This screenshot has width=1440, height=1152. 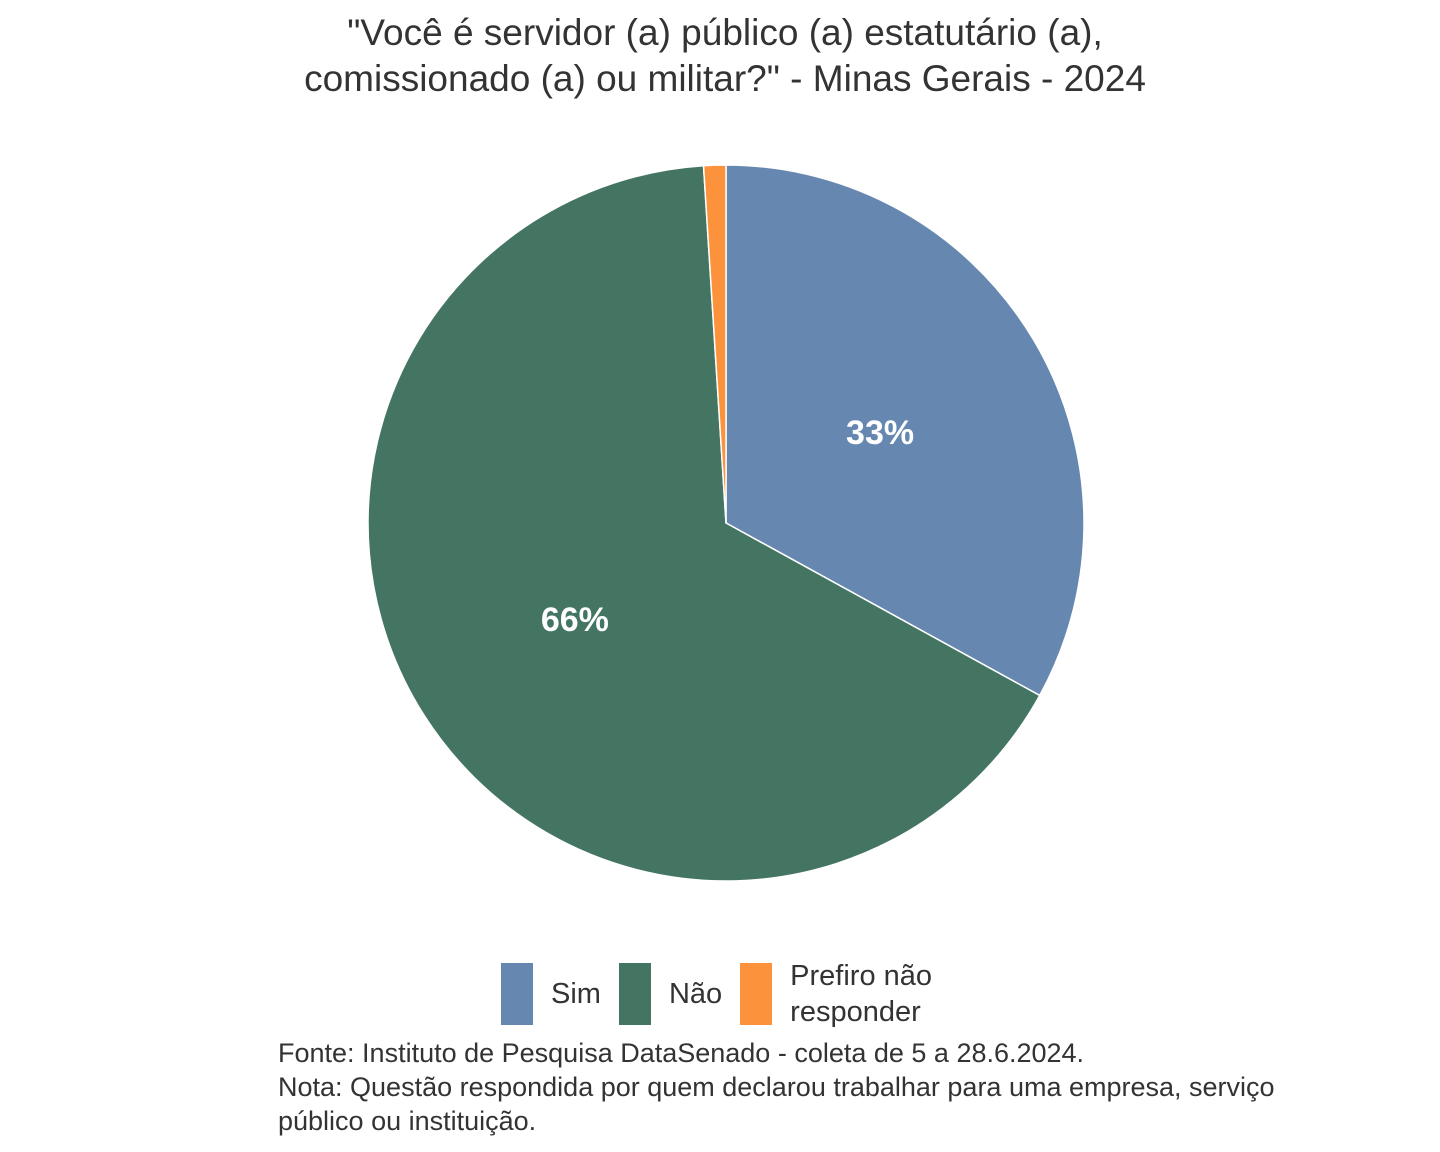 What do you see at coordinates (861, 994) in the screenshot?
I see `legend-label-prefiro: Prefiro não responder` at bounding box center [861, 994].